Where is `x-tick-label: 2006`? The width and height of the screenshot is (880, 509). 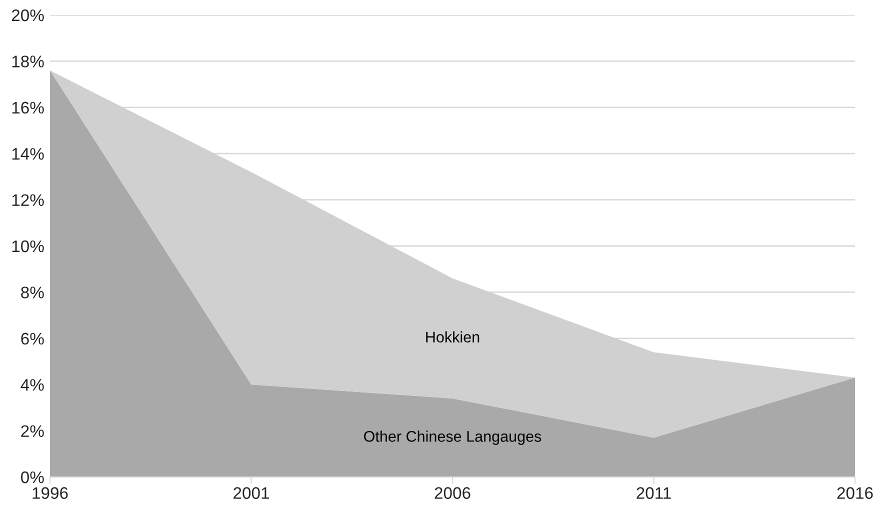
x-tick-label: 2006 is located at coordinates (452, 493).